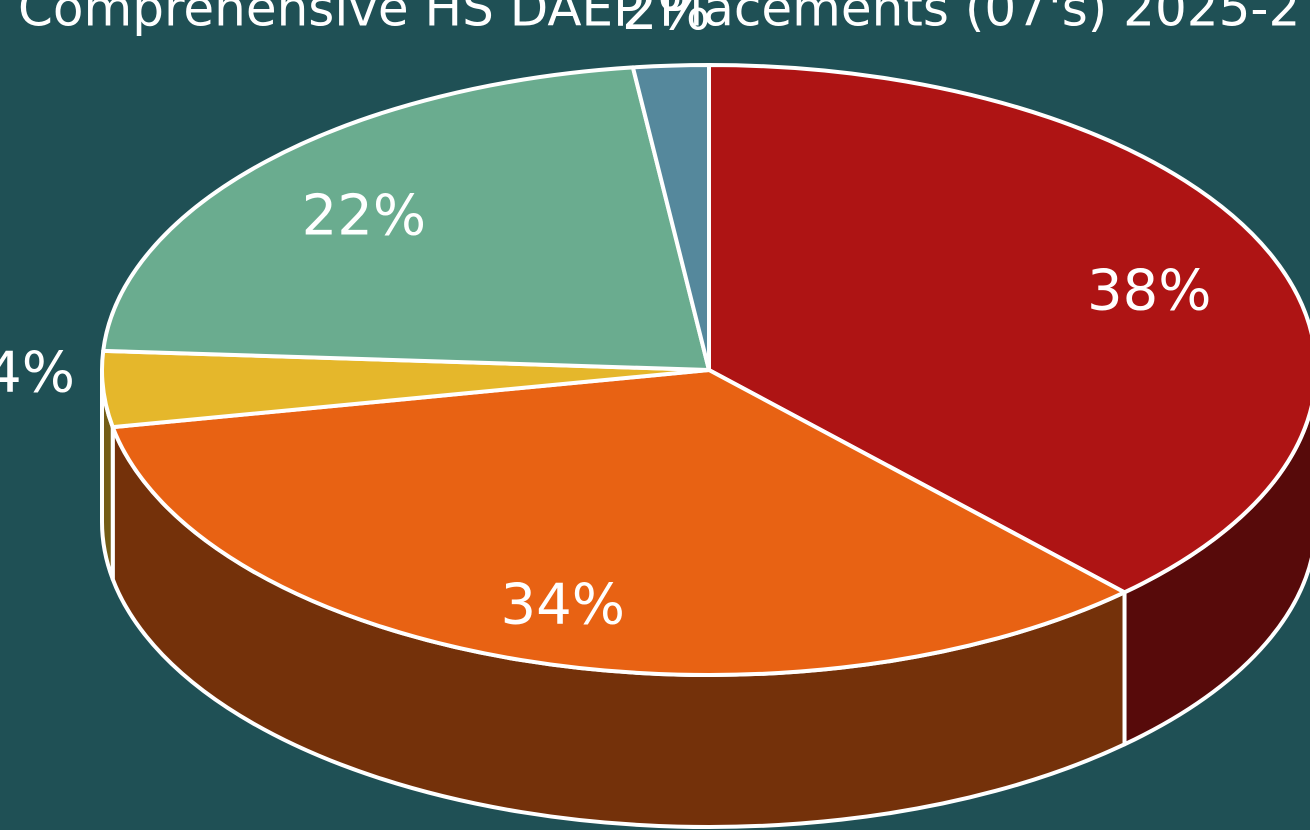  Describe the element at coordinates (364, 215) in the screenshot. I see `data-label: 22%` at that location.